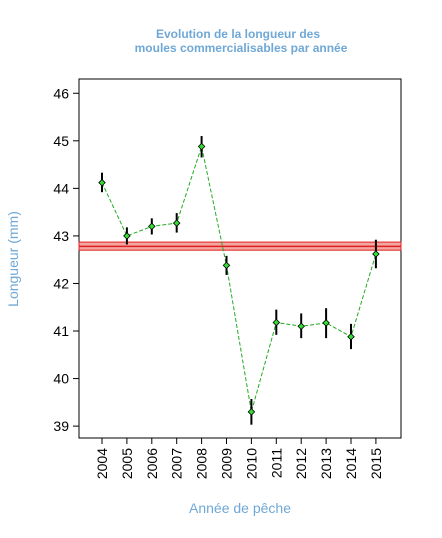  Describe the element at coordinates (152, 463) in the screenshot. I see `x-tick-label: 2006` at that location.